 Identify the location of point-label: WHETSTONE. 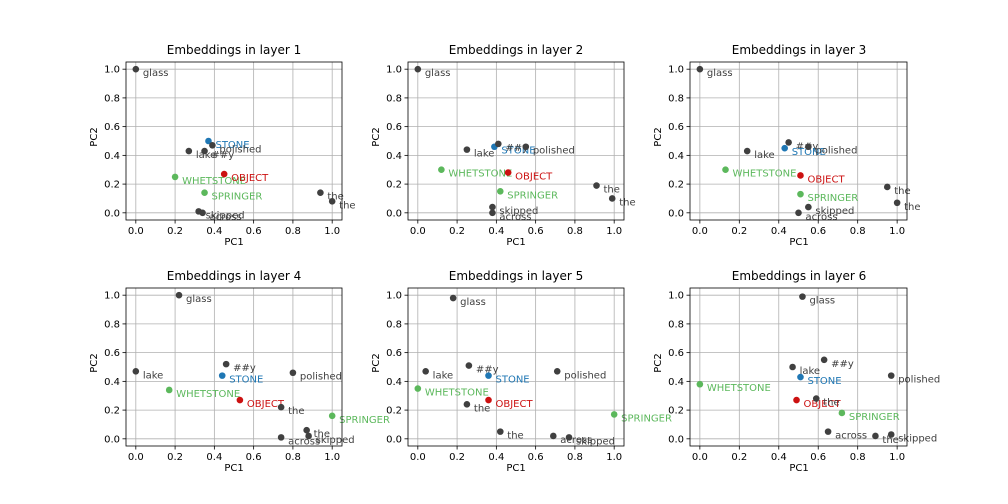
(739, 388).